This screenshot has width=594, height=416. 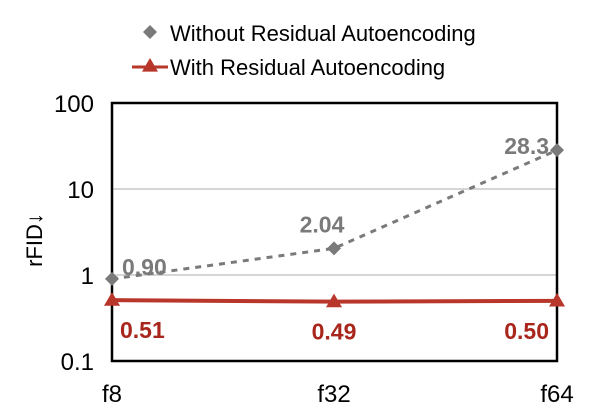 I want to click on data-label-1-1: 0.49, so click(x=334, y=332).